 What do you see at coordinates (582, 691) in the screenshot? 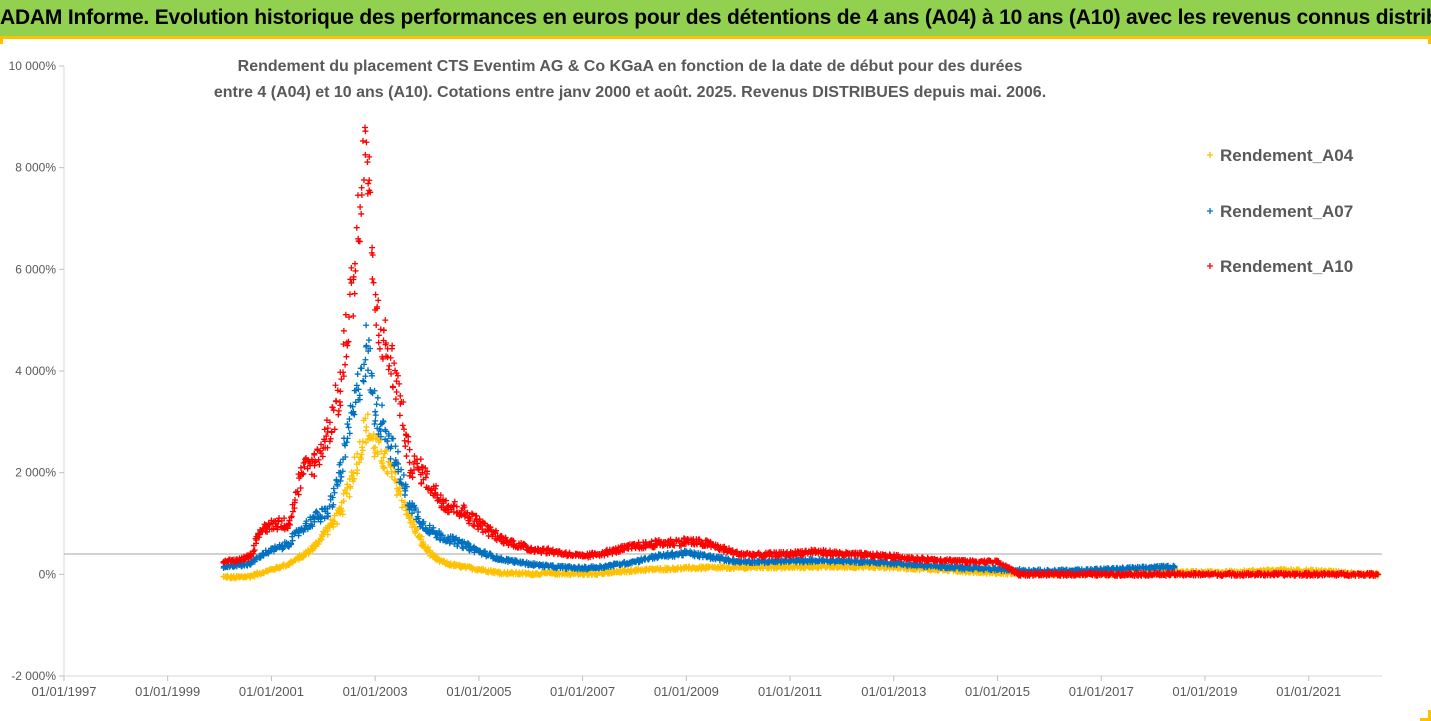
I see `x-tick-label: 01/01/2007` at bounding box center [582, 691].